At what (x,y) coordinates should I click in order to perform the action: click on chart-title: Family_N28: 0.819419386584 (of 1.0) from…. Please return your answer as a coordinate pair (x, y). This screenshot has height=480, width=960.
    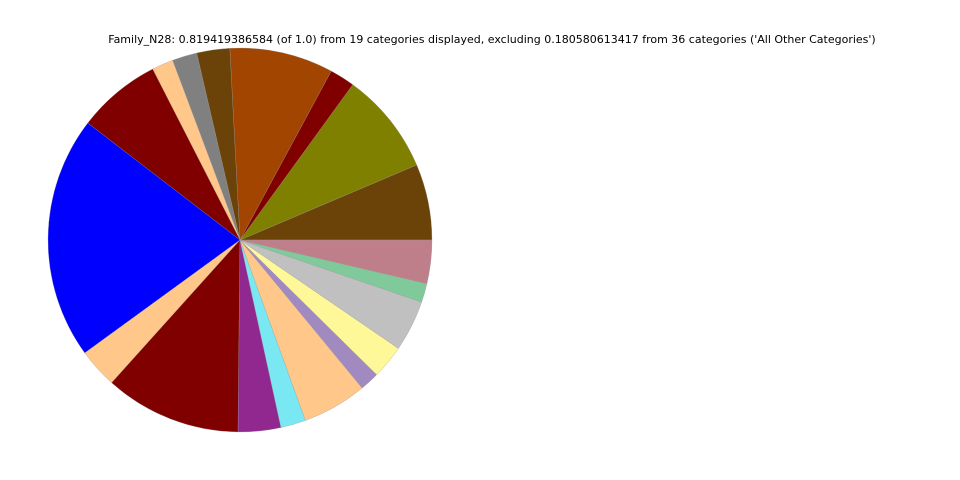
    Looking at the image, I should click on (491, 39).